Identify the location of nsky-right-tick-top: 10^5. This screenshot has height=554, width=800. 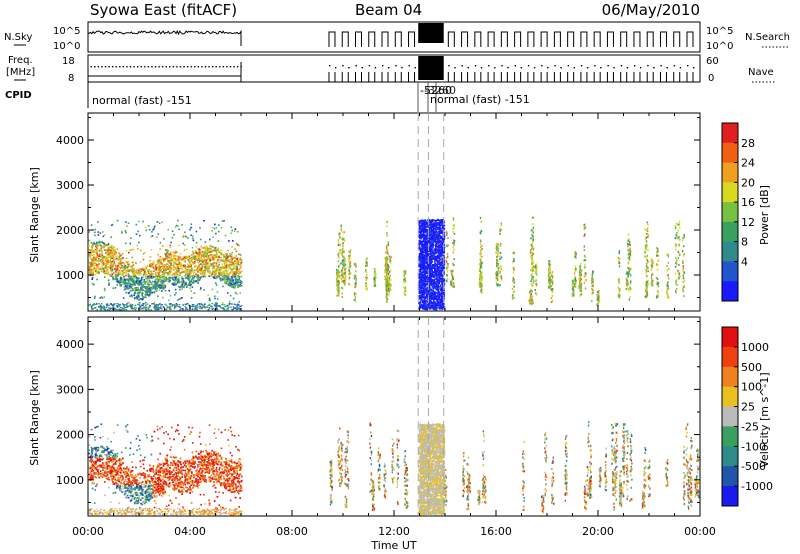
(719, 31).